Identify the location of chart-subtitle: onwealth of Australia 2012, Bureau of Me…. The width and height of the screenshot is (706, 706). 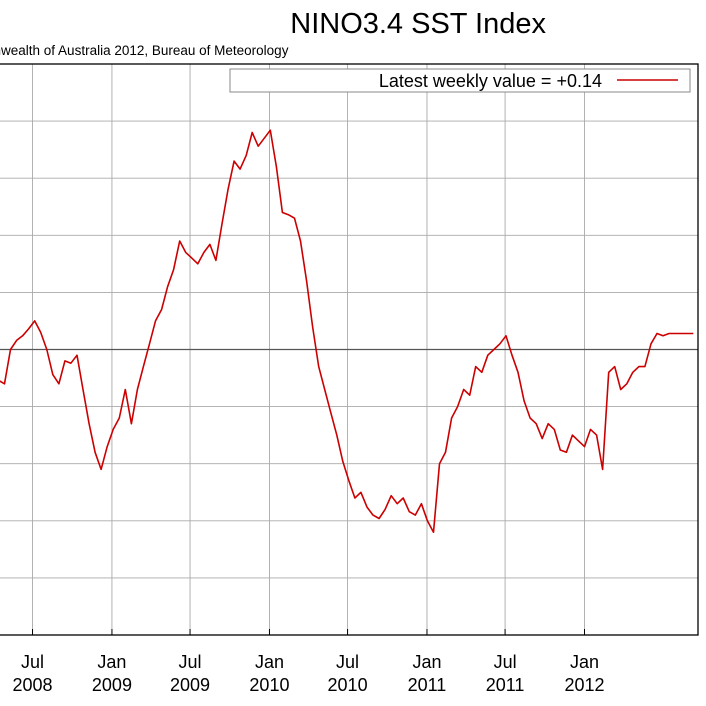
(144, 50).